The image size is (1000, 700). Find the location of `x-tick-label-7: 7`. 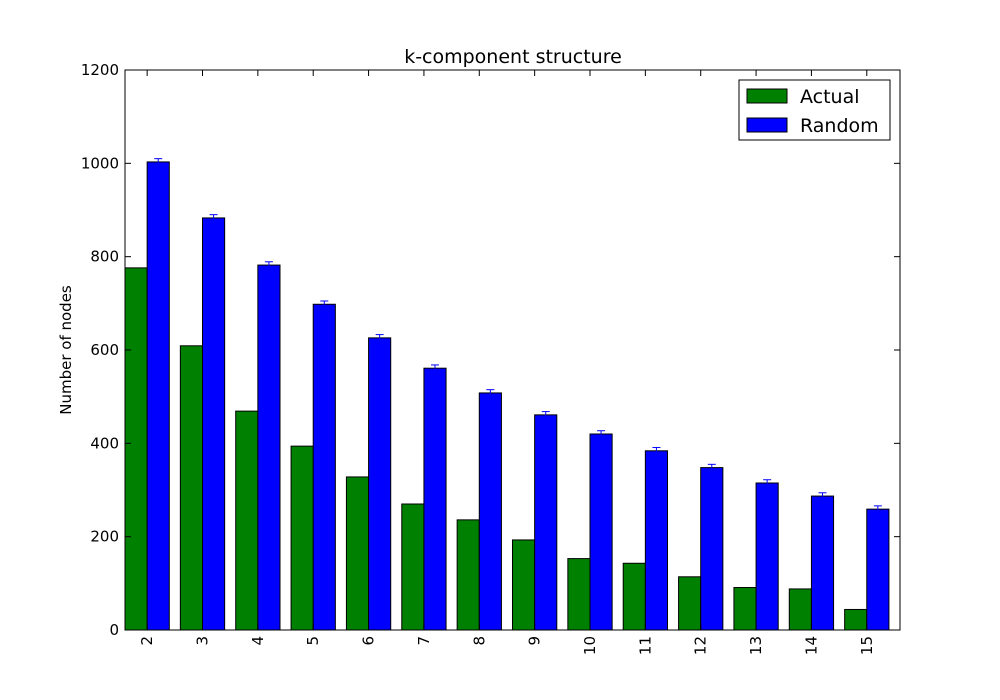

x-tick-label-7: 7 is located at coordinates (424, 641).